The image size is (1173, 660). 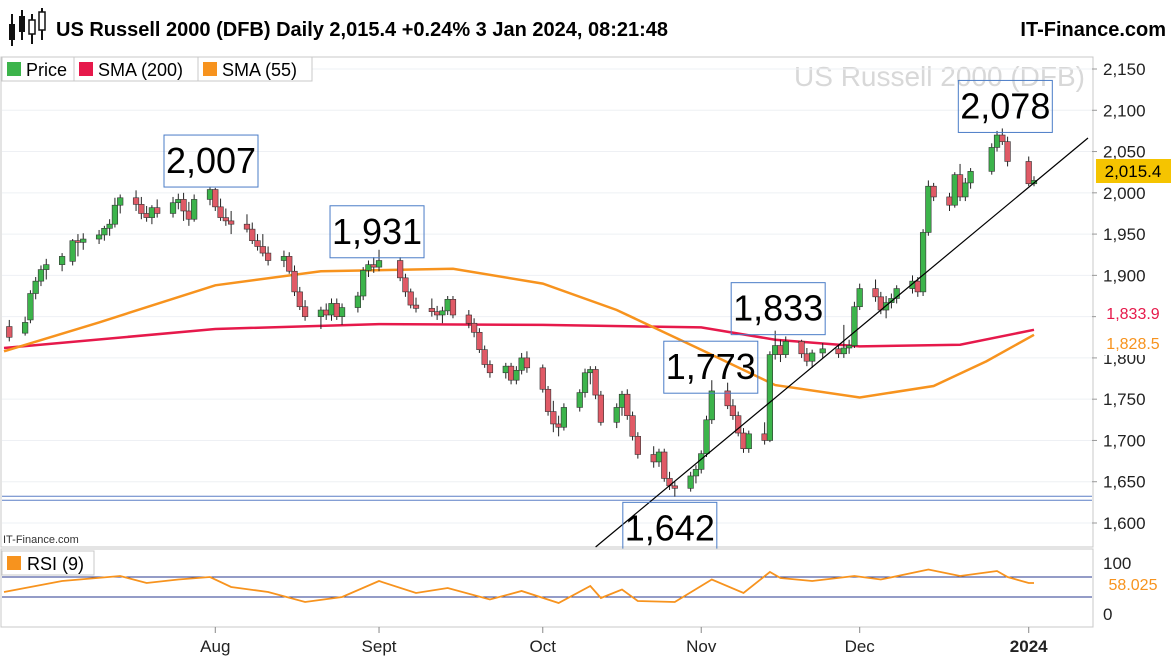 I want to click on date-tick-label: Aug, so click(x=215, y=646).